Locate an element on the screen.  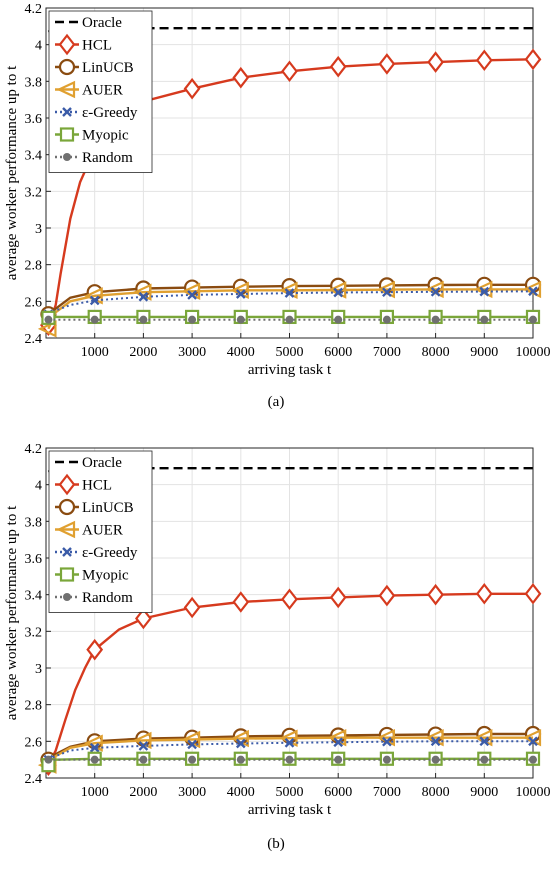
legend-label: ε-Greedy is located at coordinates (110, 113).